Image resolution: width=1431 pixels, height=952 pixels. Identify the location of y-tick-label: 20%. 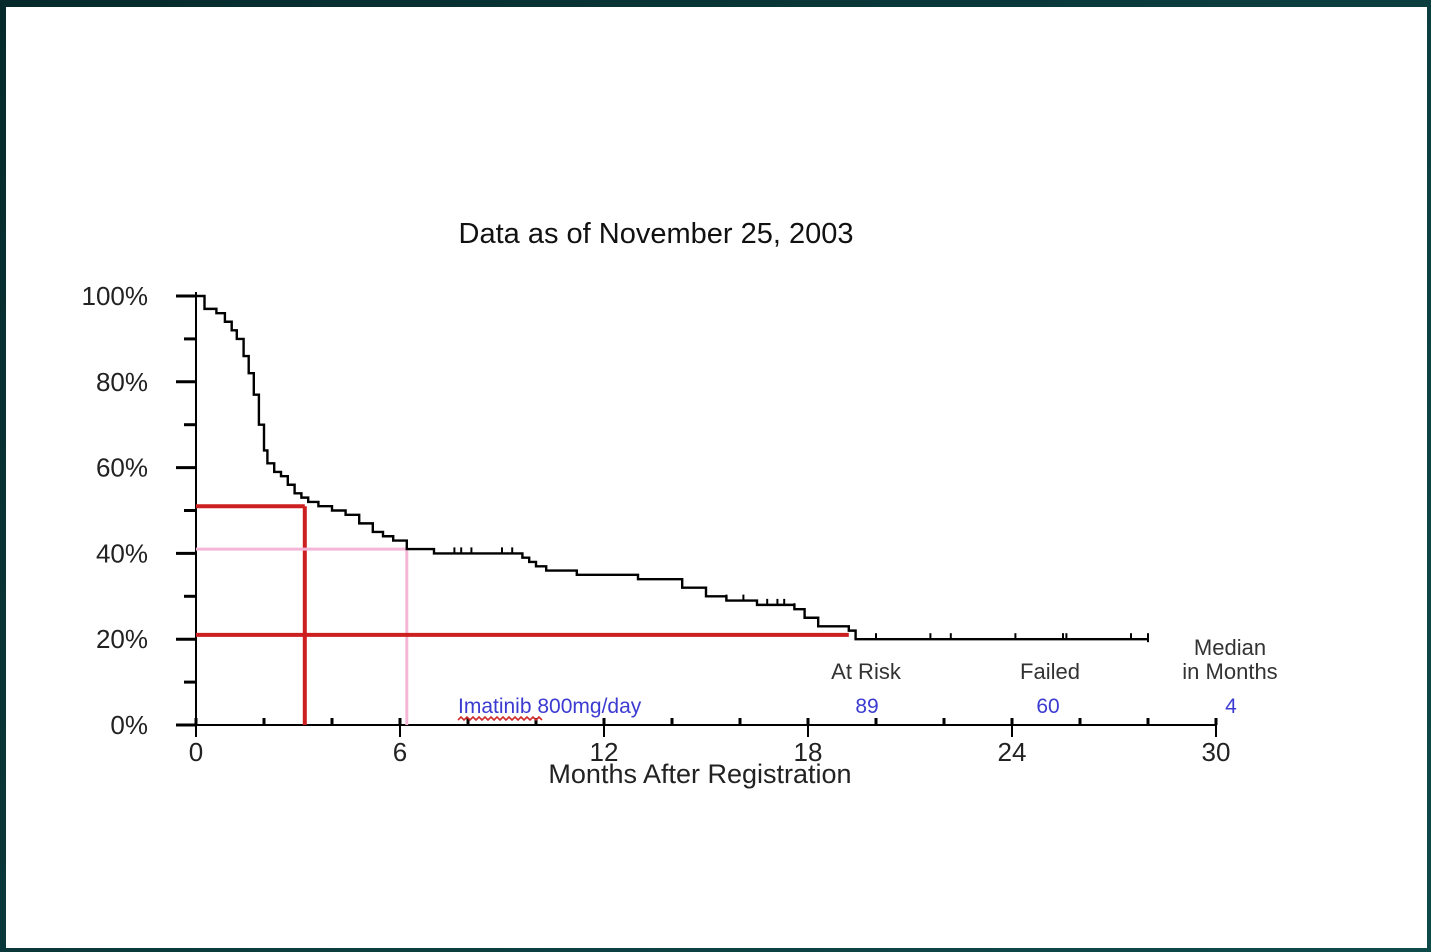
(122, 639).